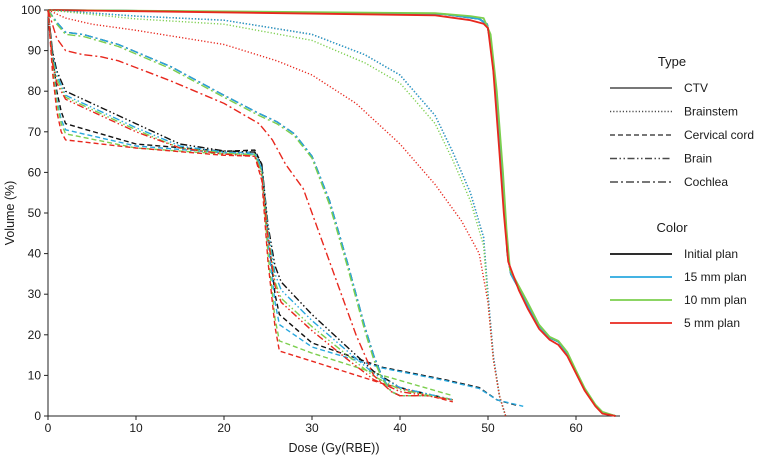 The width and height of the screenshot is (765, 460). I want to click on legend-type-label: Brain, so click(698, 159).